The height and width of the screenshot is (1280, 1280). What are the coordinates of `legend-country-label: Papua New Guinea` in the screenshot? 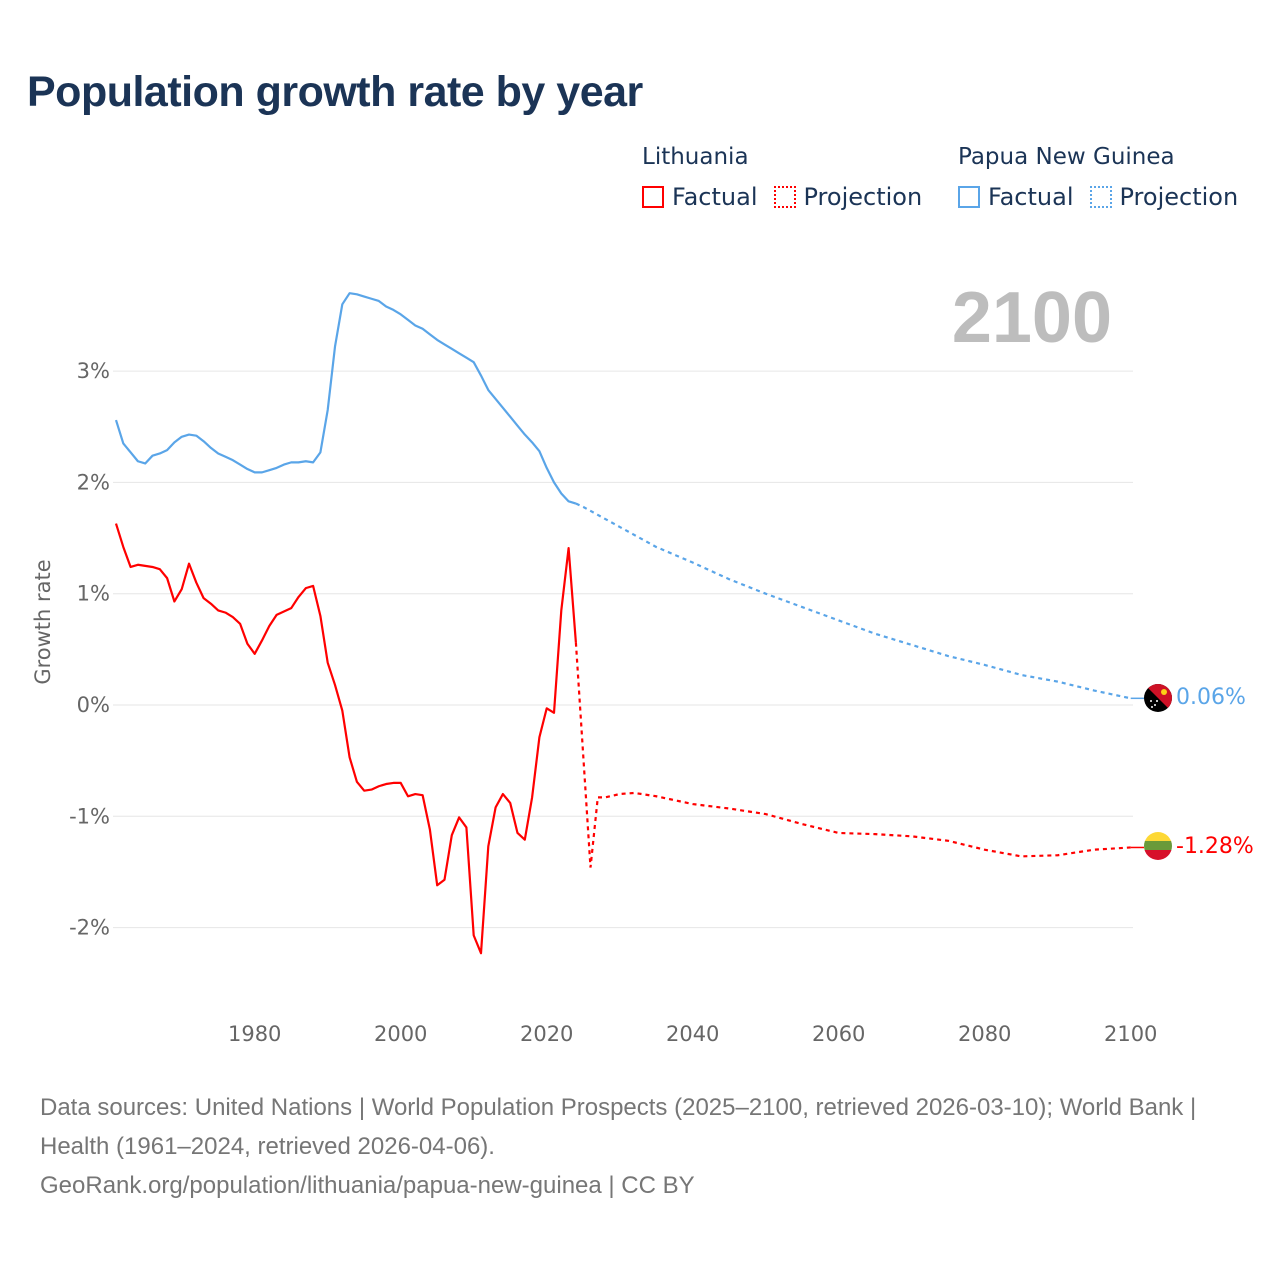 It's located at (1066, 157).